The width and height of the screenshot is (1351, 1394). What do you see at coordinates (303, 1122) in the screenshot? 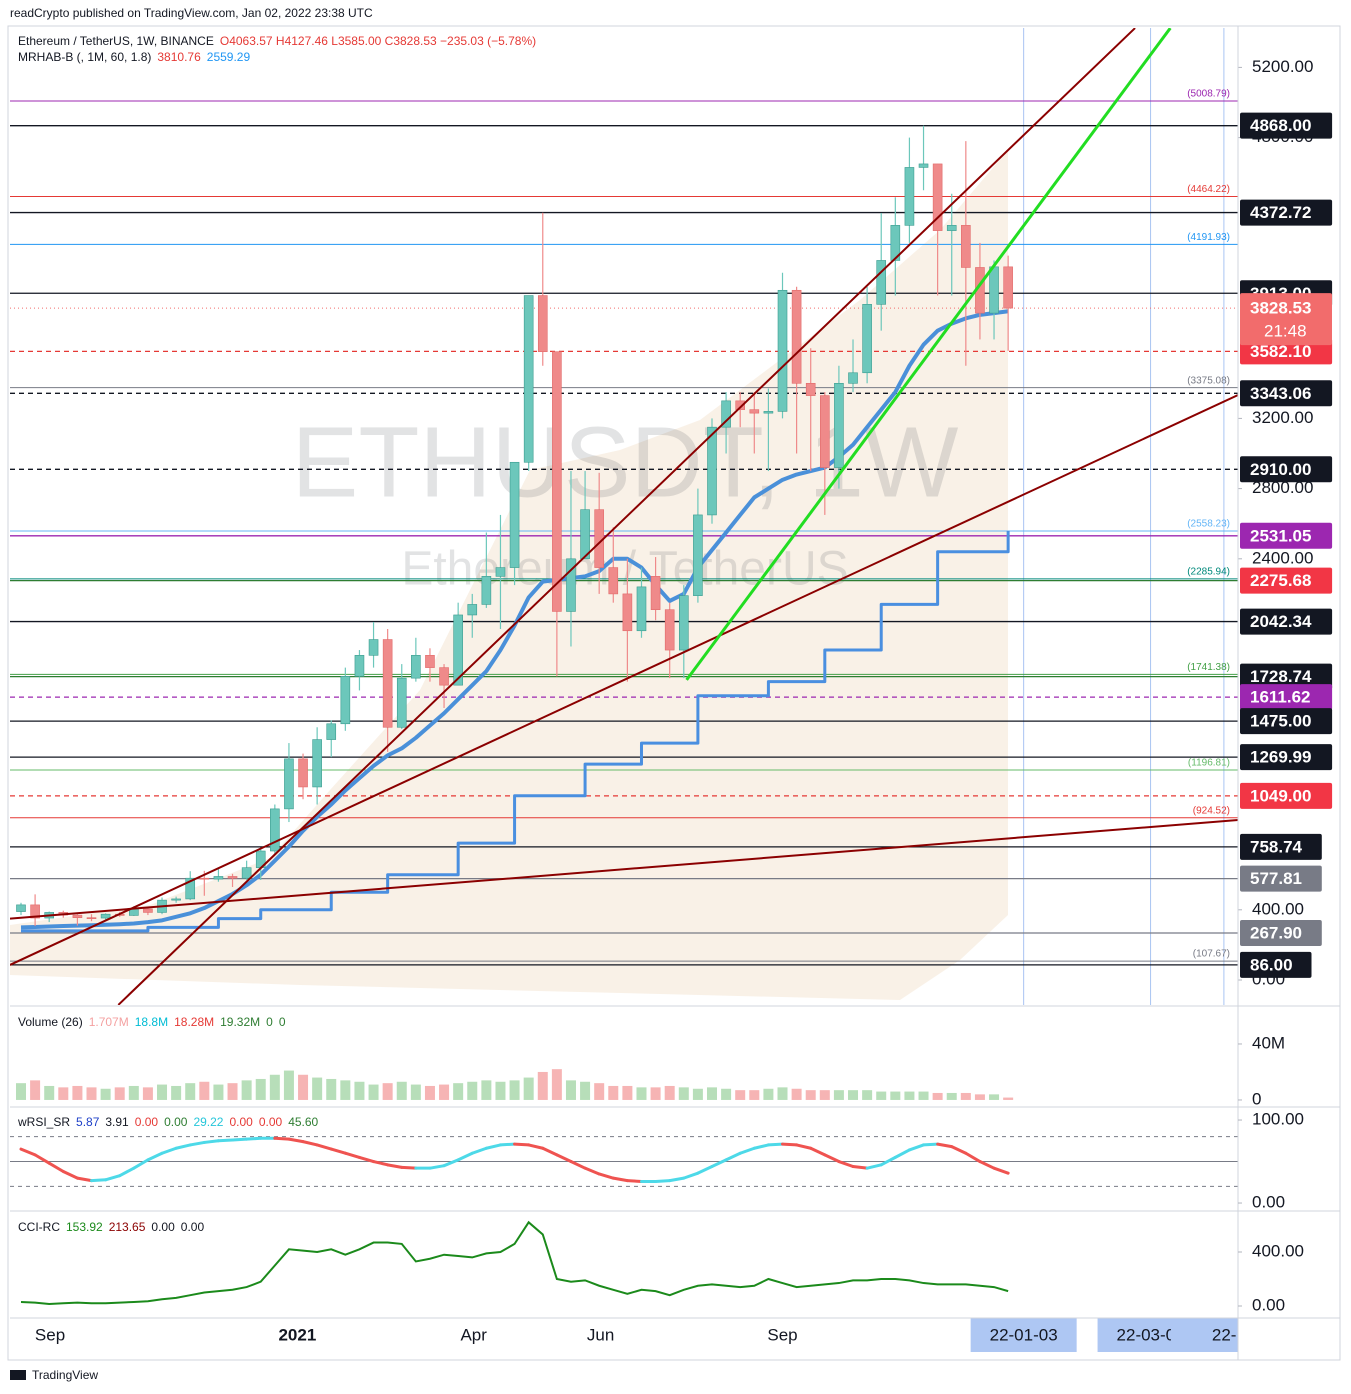
I see `pane-legend-value: 45.60` at bounding box center [303, 1122].